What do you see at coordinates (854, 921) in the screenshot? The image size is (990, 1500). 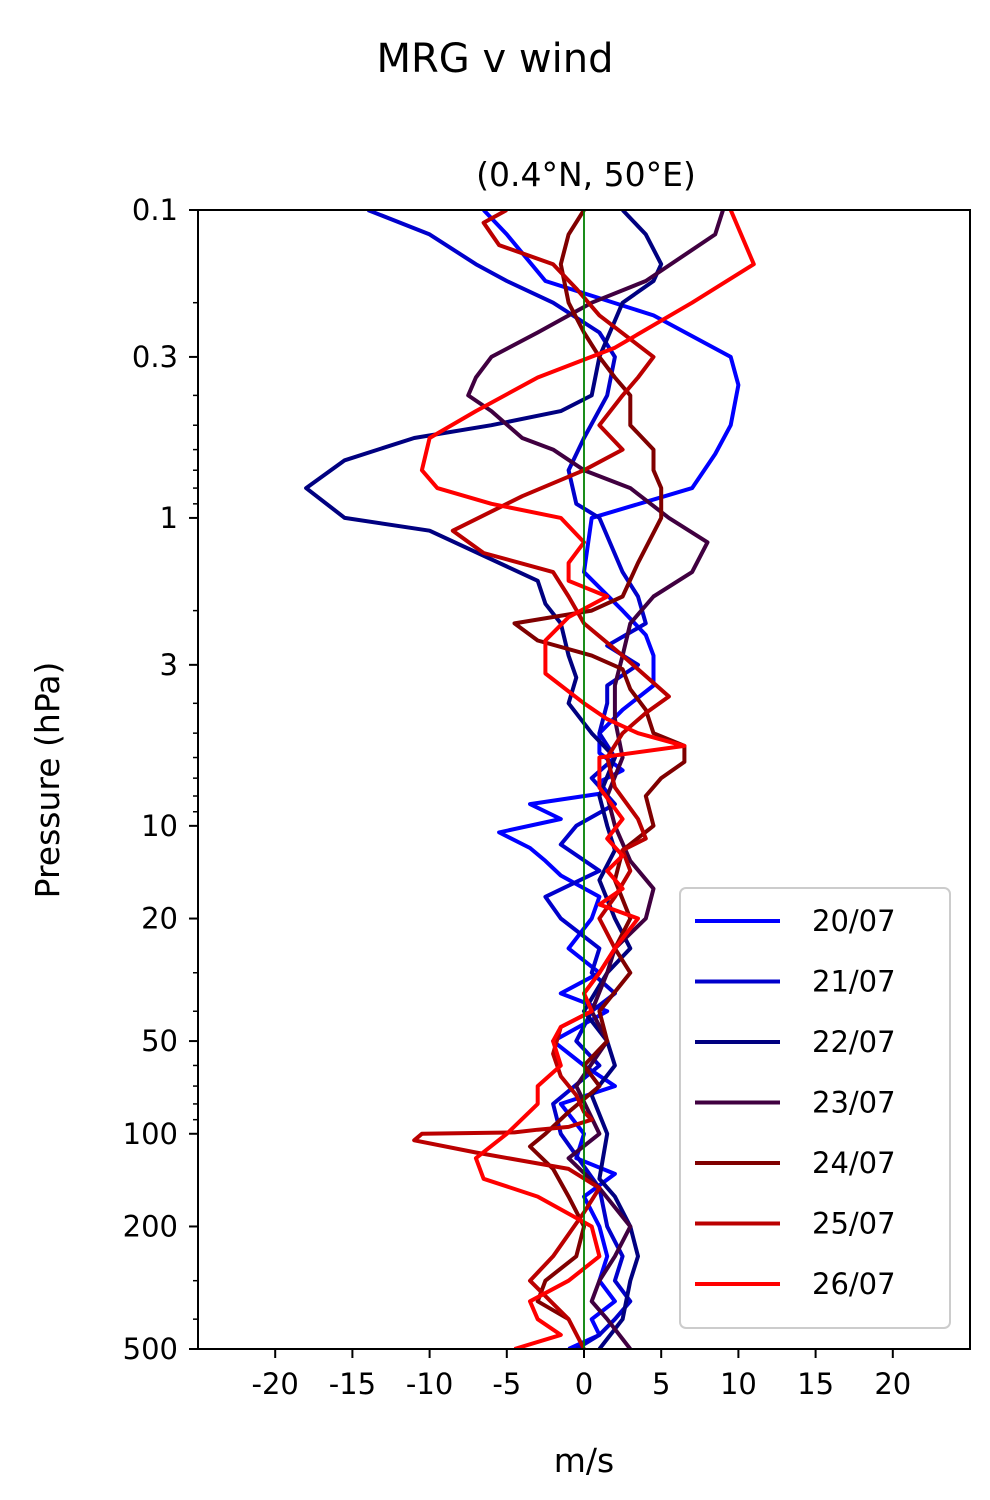 I see `legend-label: 20/07` at bounding box center [854, 921].